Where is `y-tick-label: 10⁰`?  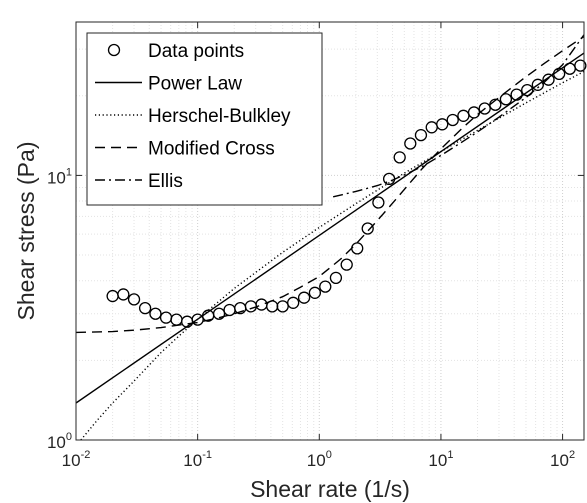
y-tick-label: 10⁰ is located at coordinates (59, 441).